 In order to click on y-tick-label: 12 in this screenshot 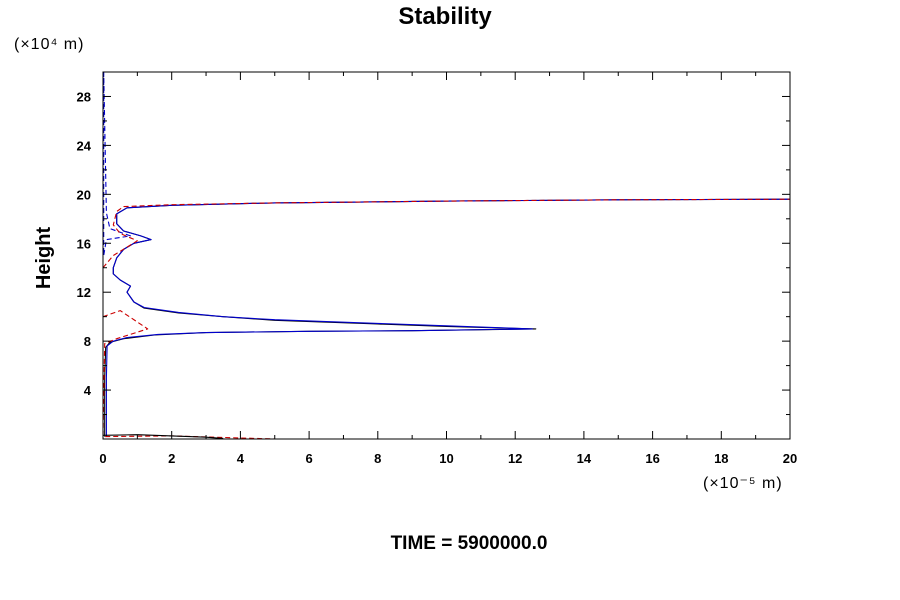, I will do `click(84, 292)`.